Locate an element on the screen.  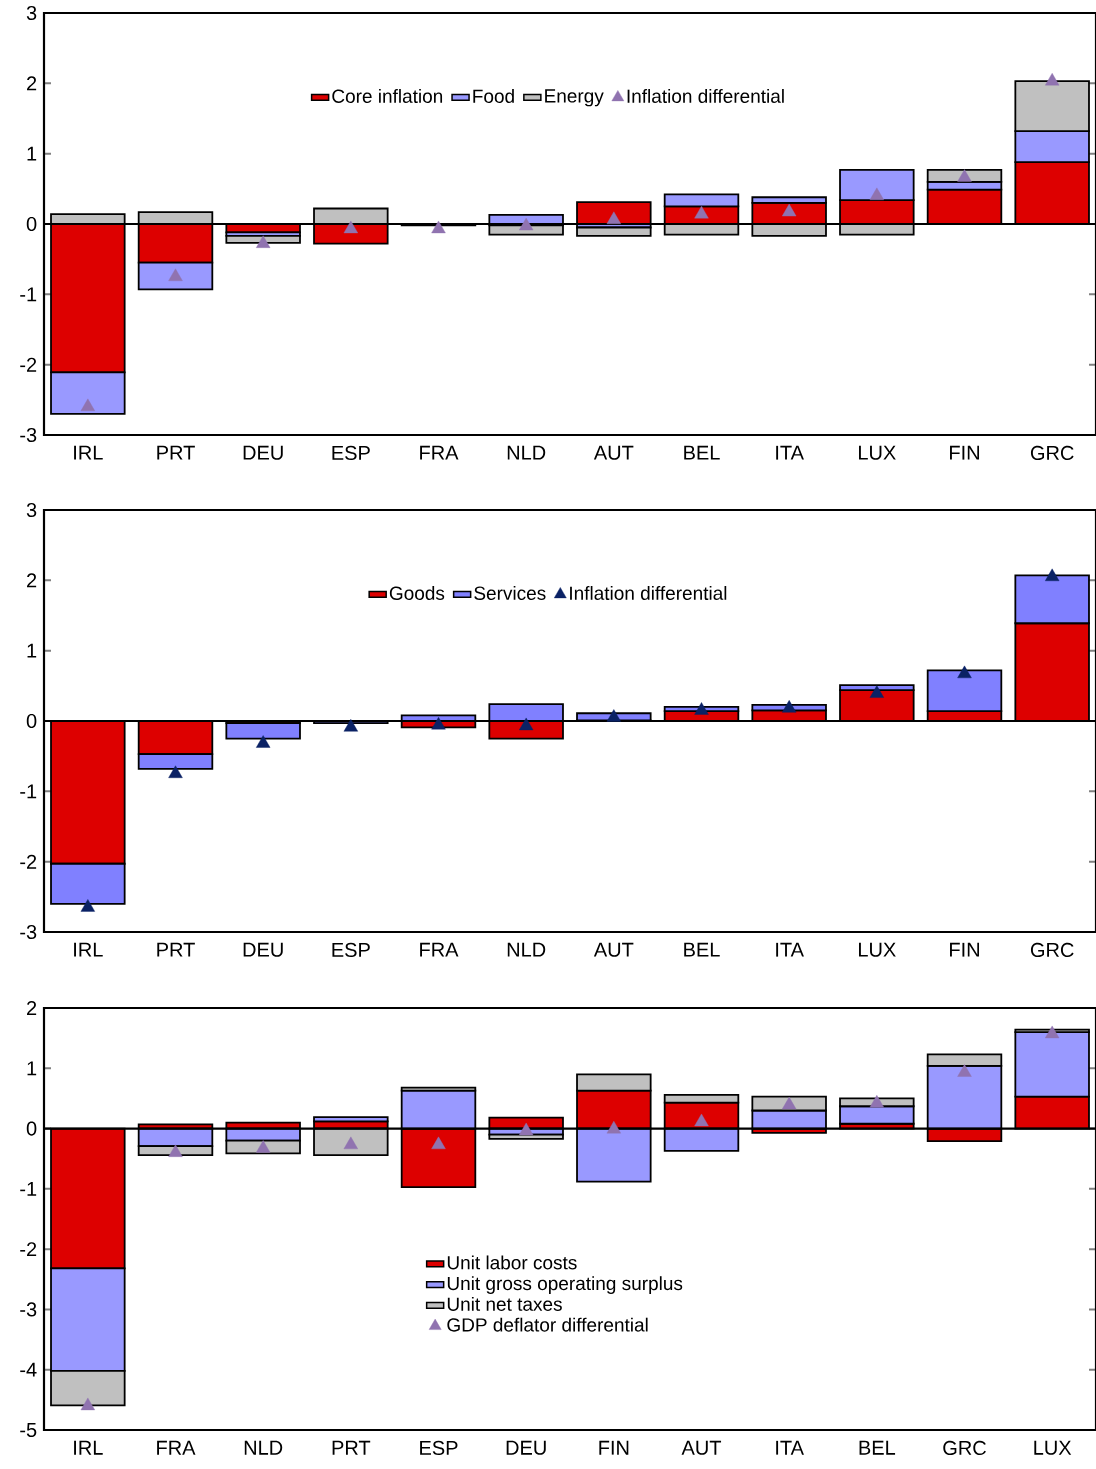
y-tick-label: -5 is located at coordinates (28, 1430).